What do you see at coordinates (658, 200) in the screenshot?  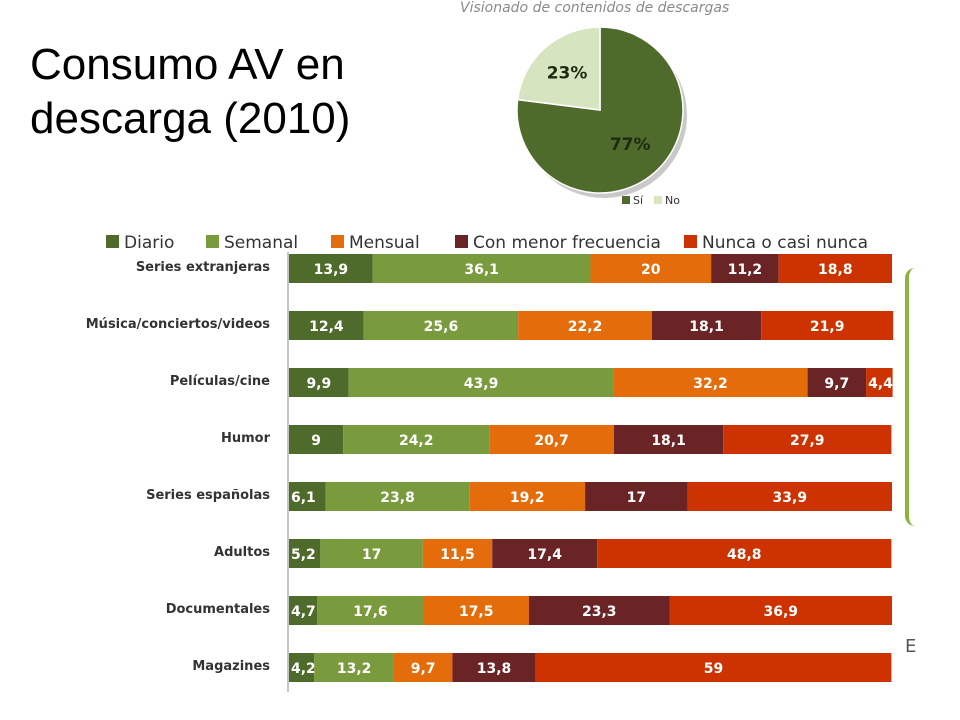 I see `pie-legend-swatch-no` at bounding box center [658, 200].